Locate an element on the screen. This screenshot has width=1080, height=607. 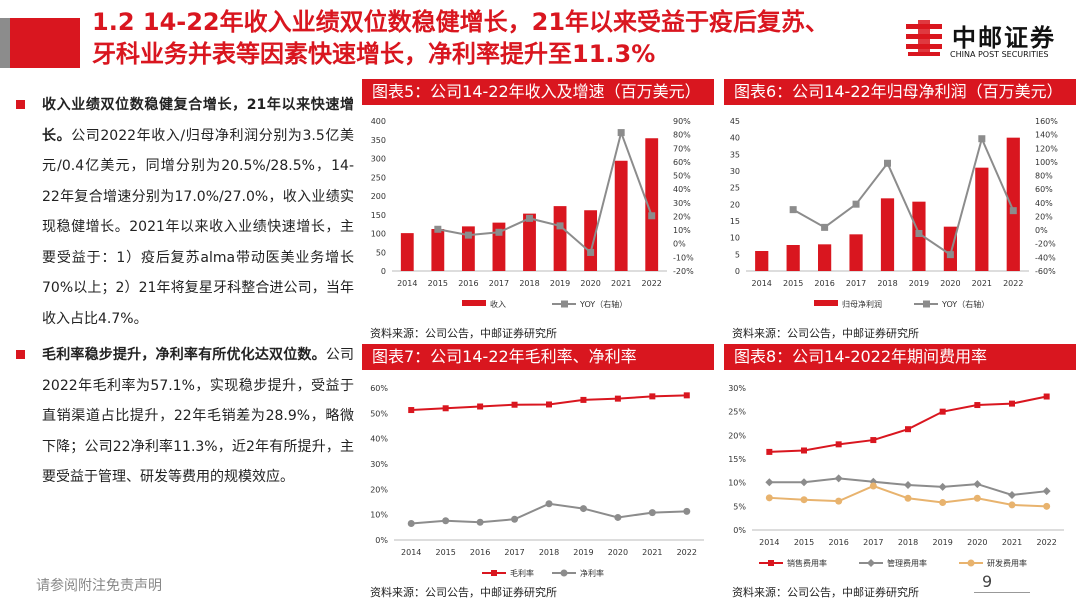
page-number-underline is located at coordinates (1002, 592).